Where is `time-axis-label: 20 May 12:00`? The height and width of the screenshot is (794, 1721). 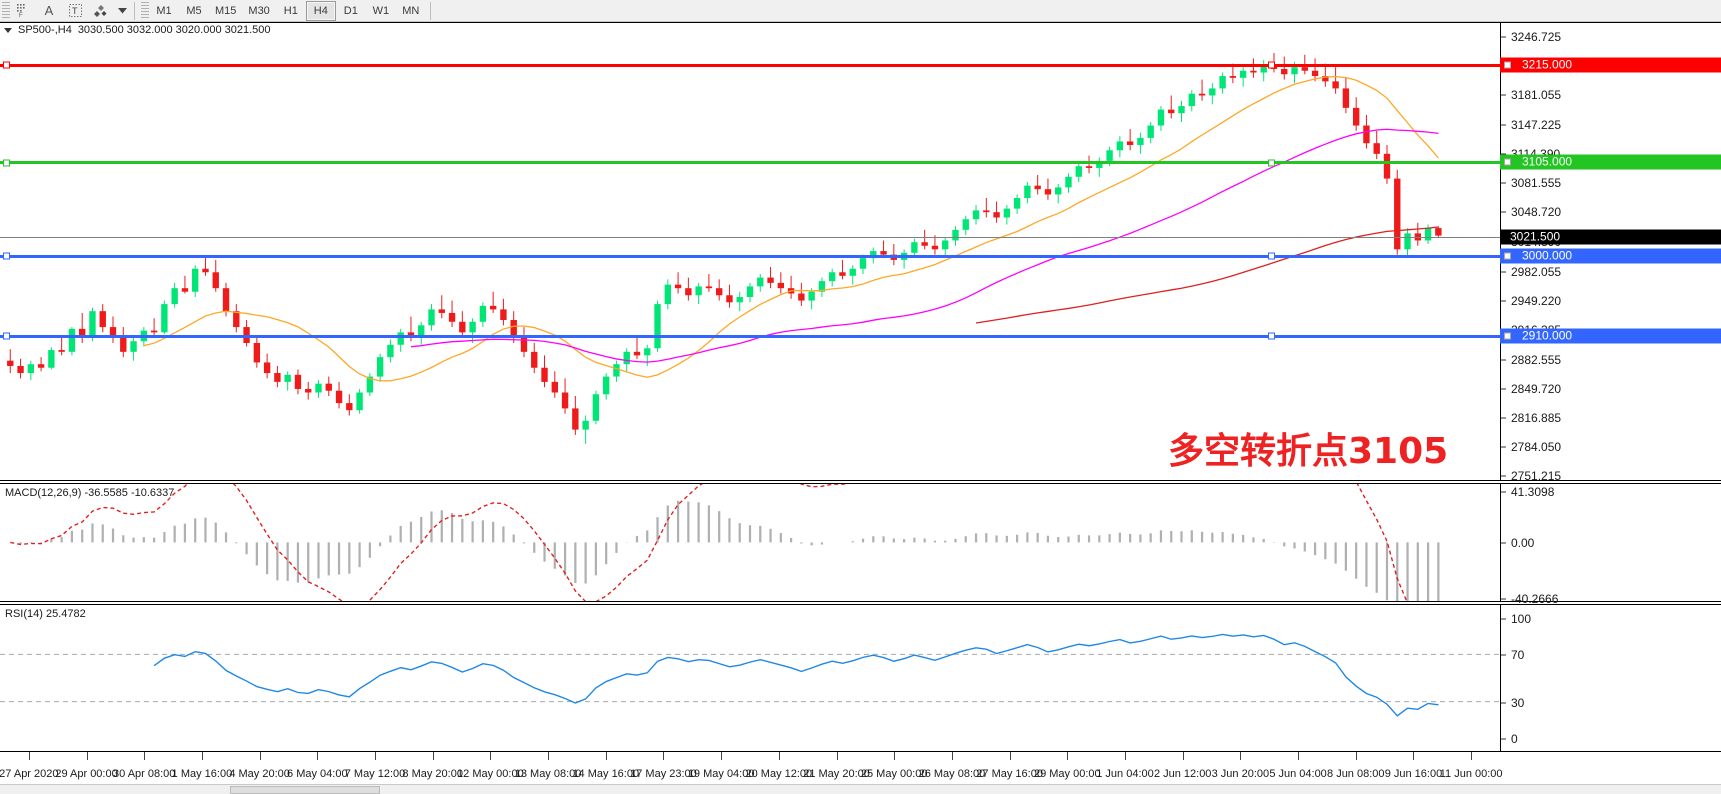 time-axis-label: 20 May 12:00 is located at coordinates (779, 774).